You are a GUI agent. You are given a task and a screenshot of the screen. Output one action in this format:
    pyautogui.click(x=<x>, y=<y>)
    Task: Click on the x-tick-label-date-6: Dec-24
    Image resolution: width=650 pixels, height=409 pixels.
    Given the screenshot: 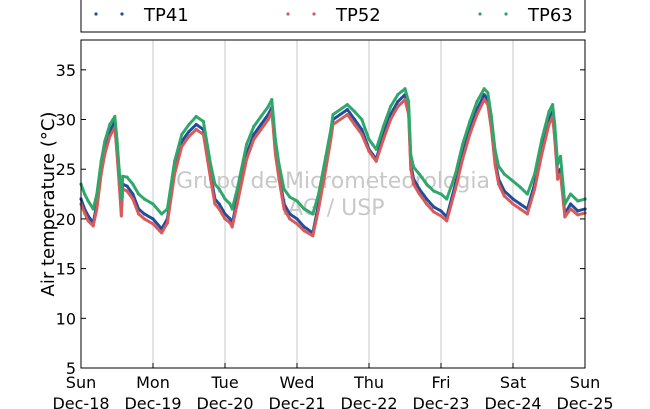 What is the action you would take?
    pyautogui.click(x=512, y=401)
    